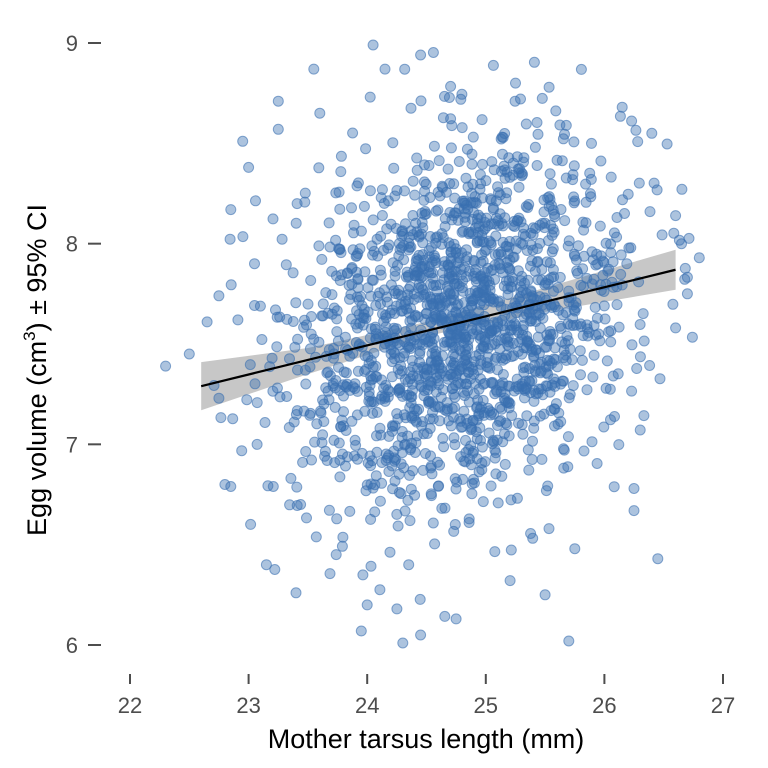 The image size is (768, 768). Describe the element at coordinates (248, 705) in the screenshot. I see `x-tick-label: 23` at that location.